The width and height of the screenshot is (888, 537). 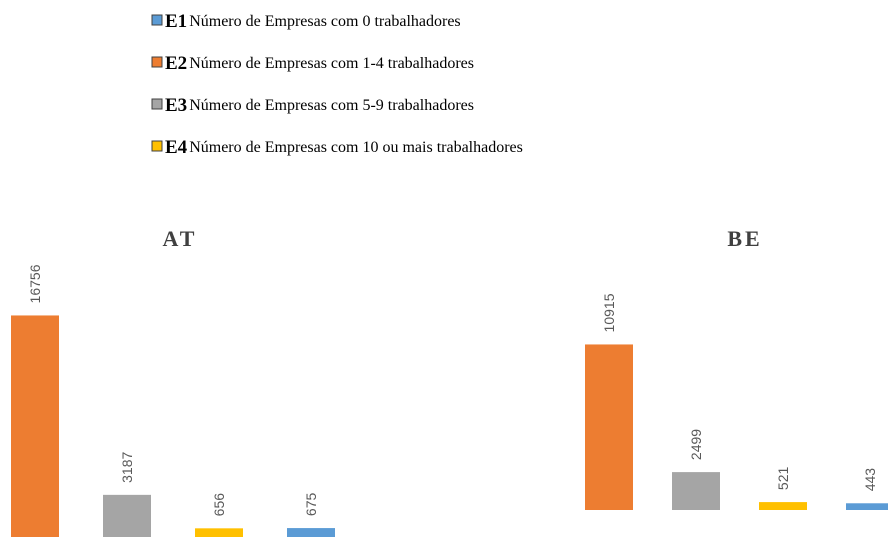 What do you see at coordinates (324, 21) in the screenshot?
I see `legend-label: Número de Empresas com 0 trabalhadores` at bounding box center [324, 21].